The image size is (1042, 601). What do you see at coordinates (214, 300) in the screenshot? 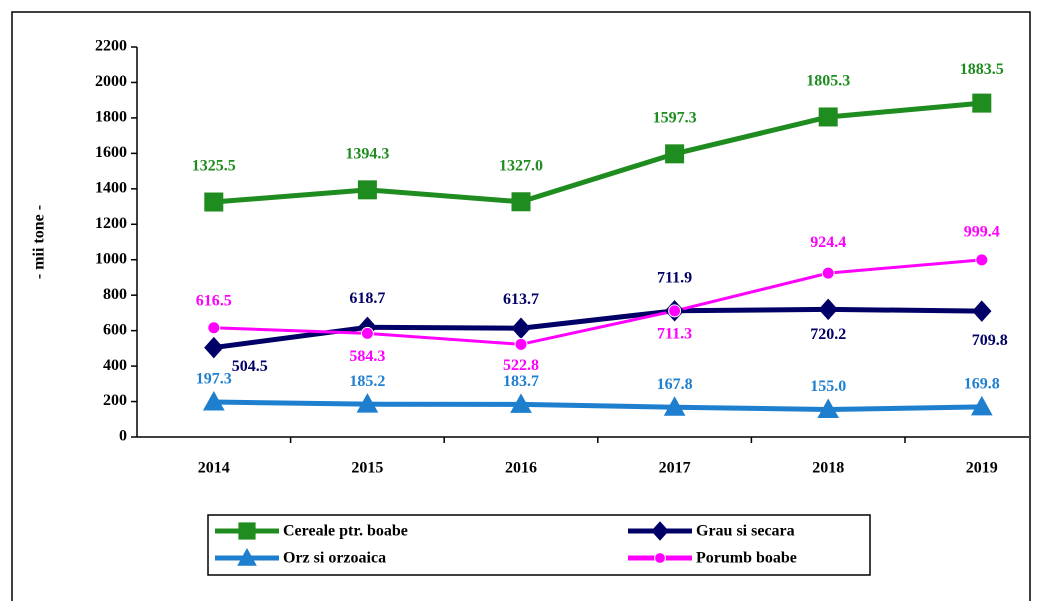
I see `data-label: 616.5` at bounding box center [214, 300].